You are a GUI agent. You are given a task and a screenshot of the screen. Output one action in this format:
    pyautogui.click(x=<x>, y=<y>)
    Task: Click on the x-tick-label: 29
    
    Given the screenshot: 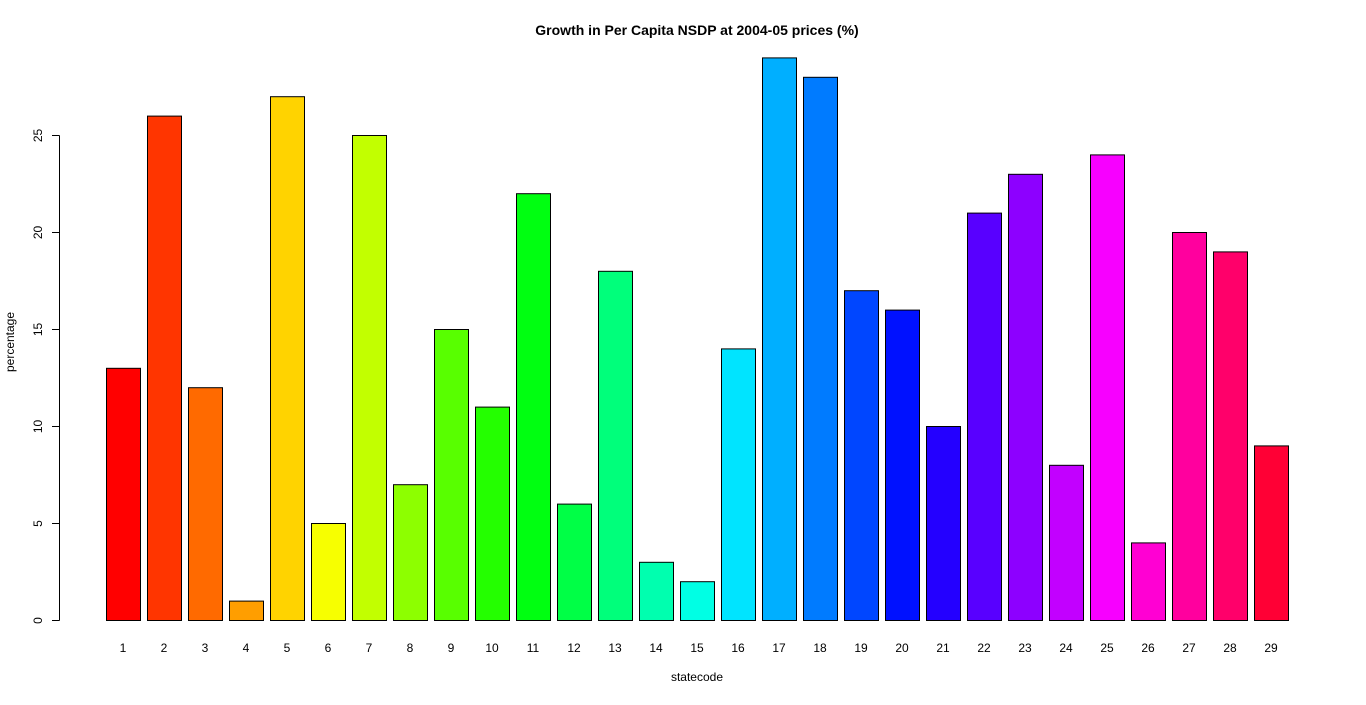 What is the action you would take?
    pyautogui.click(x=1271, y=648)
    